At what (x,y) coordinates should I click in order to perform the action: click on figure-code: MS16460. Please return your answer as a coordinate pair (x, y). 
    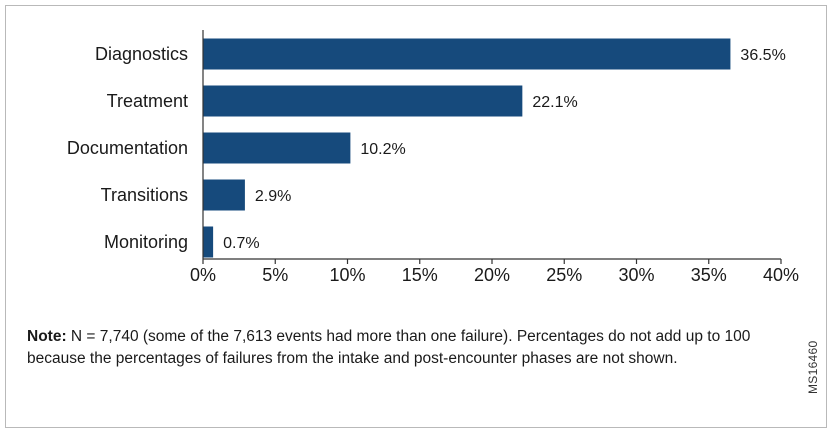
    Looking at the image, I should click on (813, 367).